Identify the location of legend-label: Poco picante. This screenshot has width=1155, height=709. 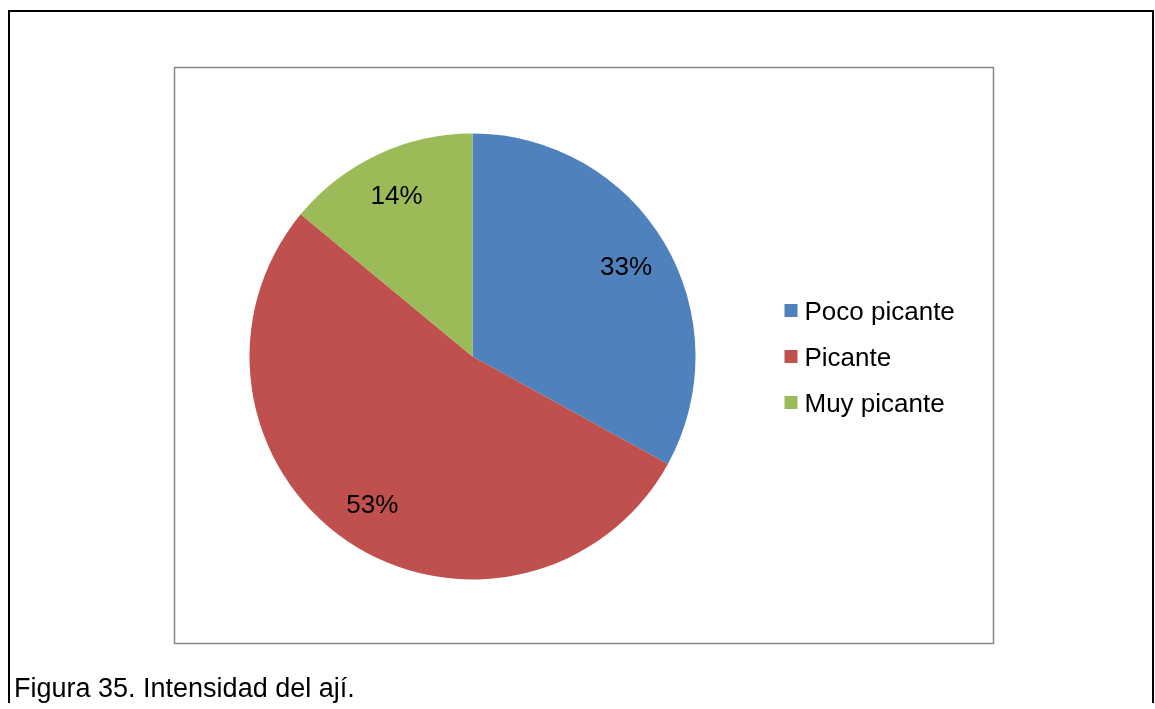
(879, 310).